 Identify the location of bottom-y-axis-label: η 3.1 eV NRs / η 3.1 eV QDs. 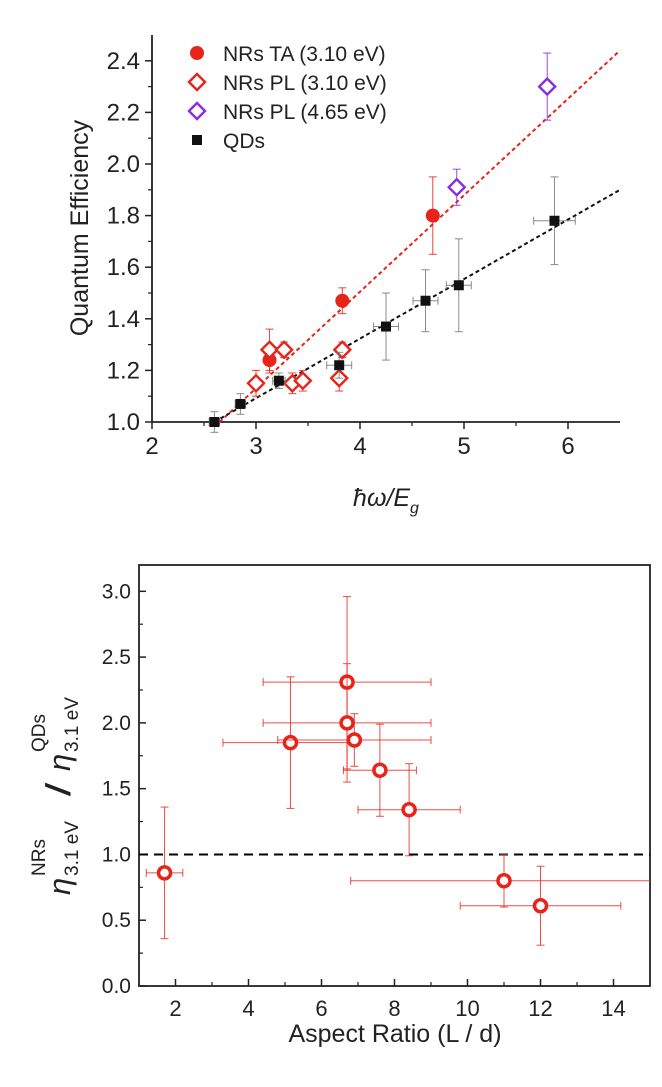
(56, 796).